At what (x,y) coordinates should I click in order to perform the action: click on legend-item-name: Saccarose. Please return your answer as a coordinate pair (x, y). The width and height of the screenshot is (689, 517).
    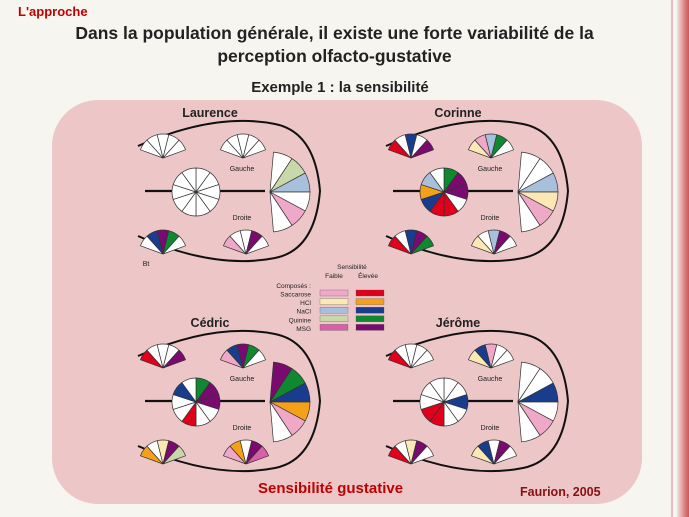
    Looking at the image, I should click on (295, 295).